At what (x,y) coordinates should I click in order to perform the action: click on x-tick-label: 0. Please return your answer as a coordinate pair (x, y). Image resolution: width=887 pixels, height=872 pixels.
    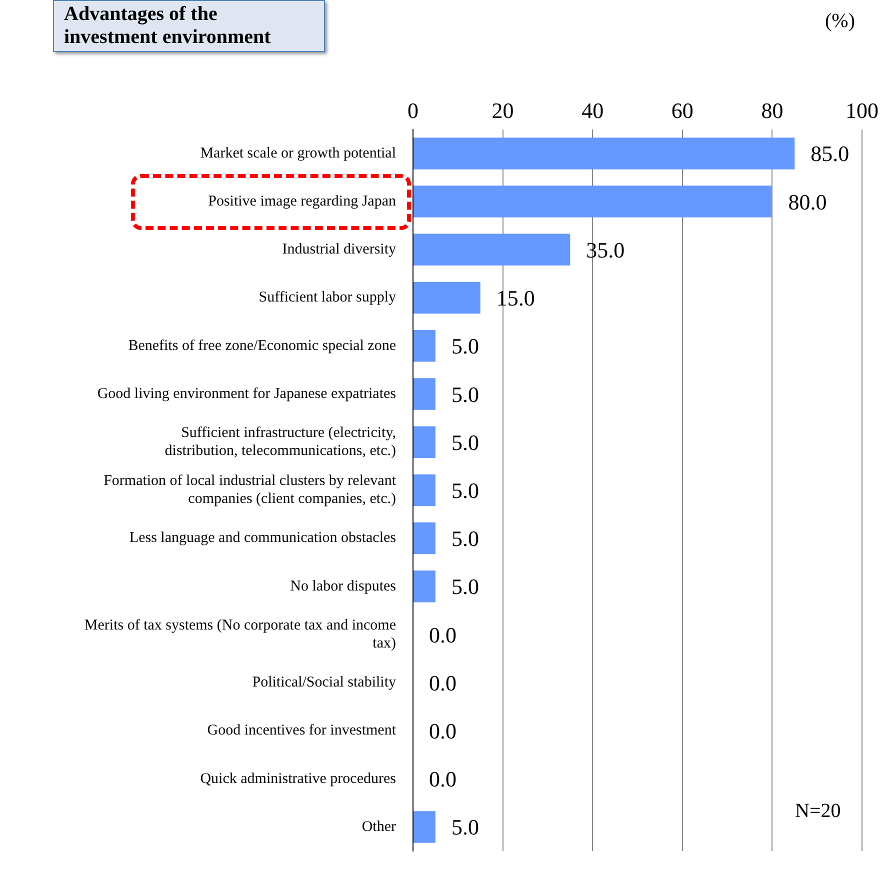
    Looking at the image, I should click on (413, 110).